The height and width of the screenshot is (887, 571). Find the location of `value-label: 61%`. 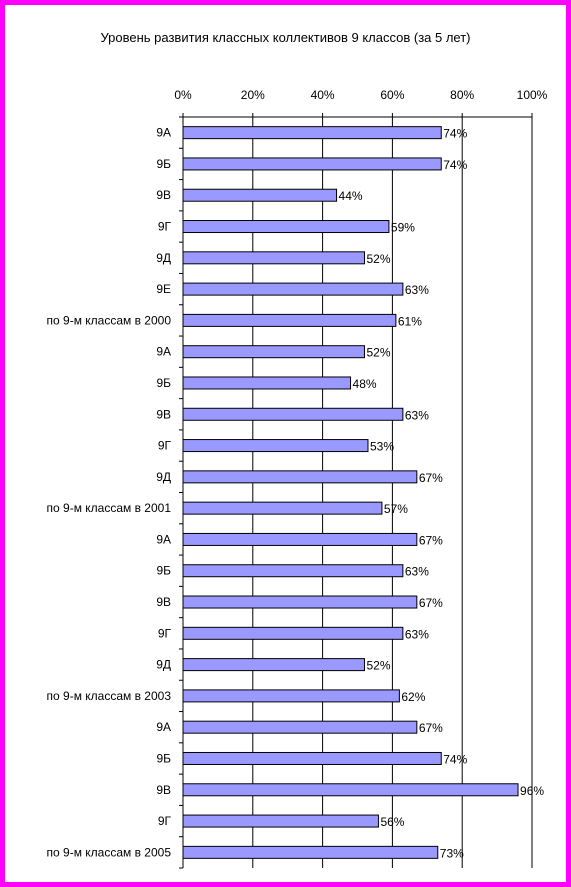

value-label: 61% is located at coordinates (410, 321).